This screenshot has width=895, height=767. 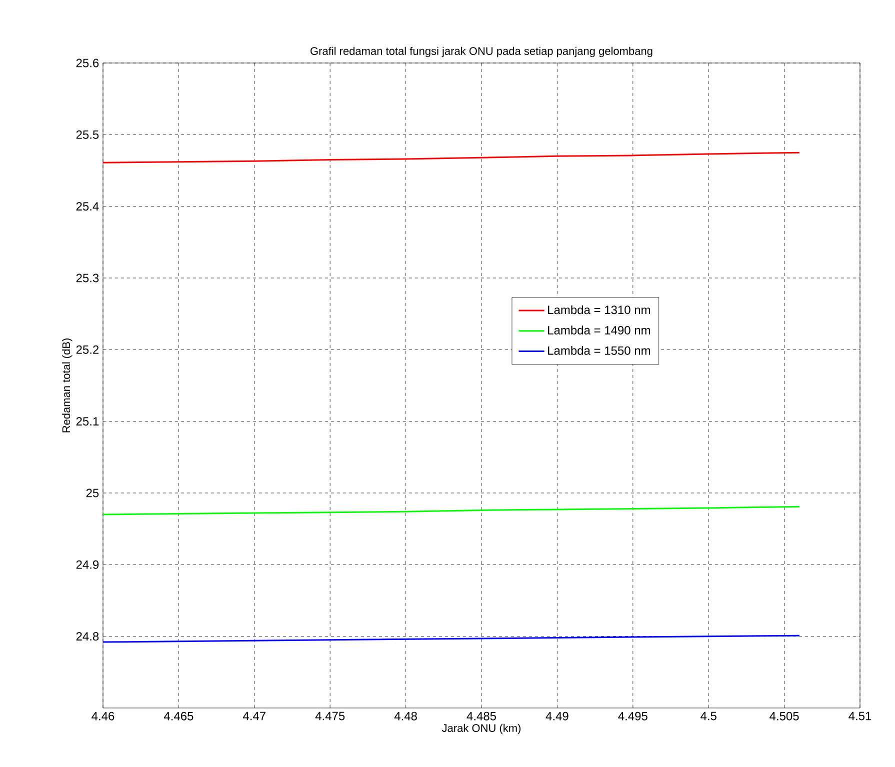 What do you see at coordinates (87, 134) in the screenshot?
I see `y-tick-label: 25.5` at bounding box center [87, 134].